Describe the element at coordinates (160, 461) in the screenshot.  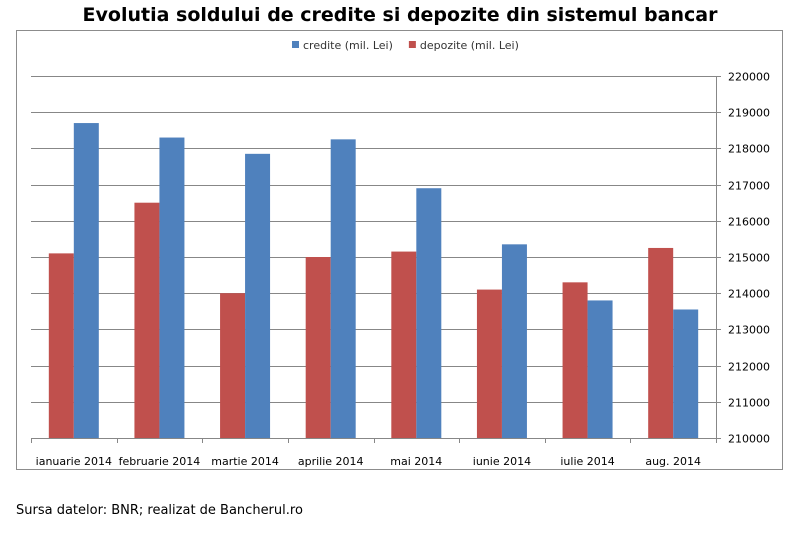
I see `x-tick-label: februarie 2014` at that location.